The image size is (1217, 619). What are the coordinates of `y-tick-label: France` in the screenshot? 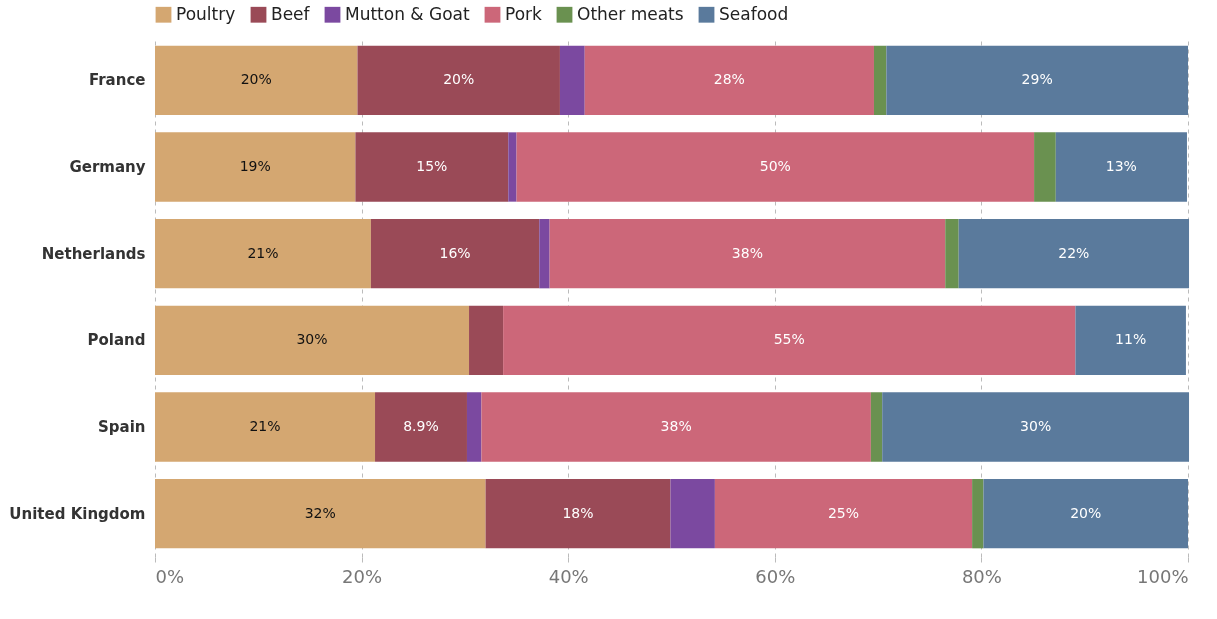 It's located at (117, 80).